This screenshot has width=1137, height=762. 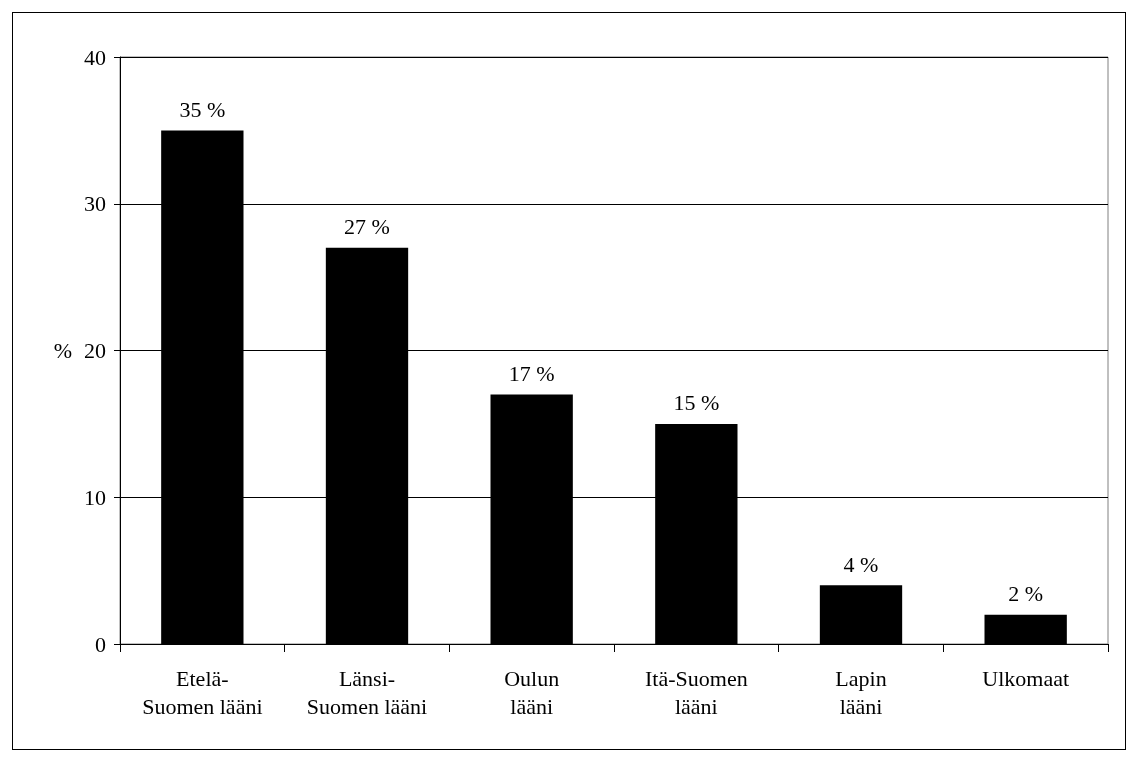 I want to click on x-tick-label: Länsi- Suomen lääni, so click(x=367, y=692).